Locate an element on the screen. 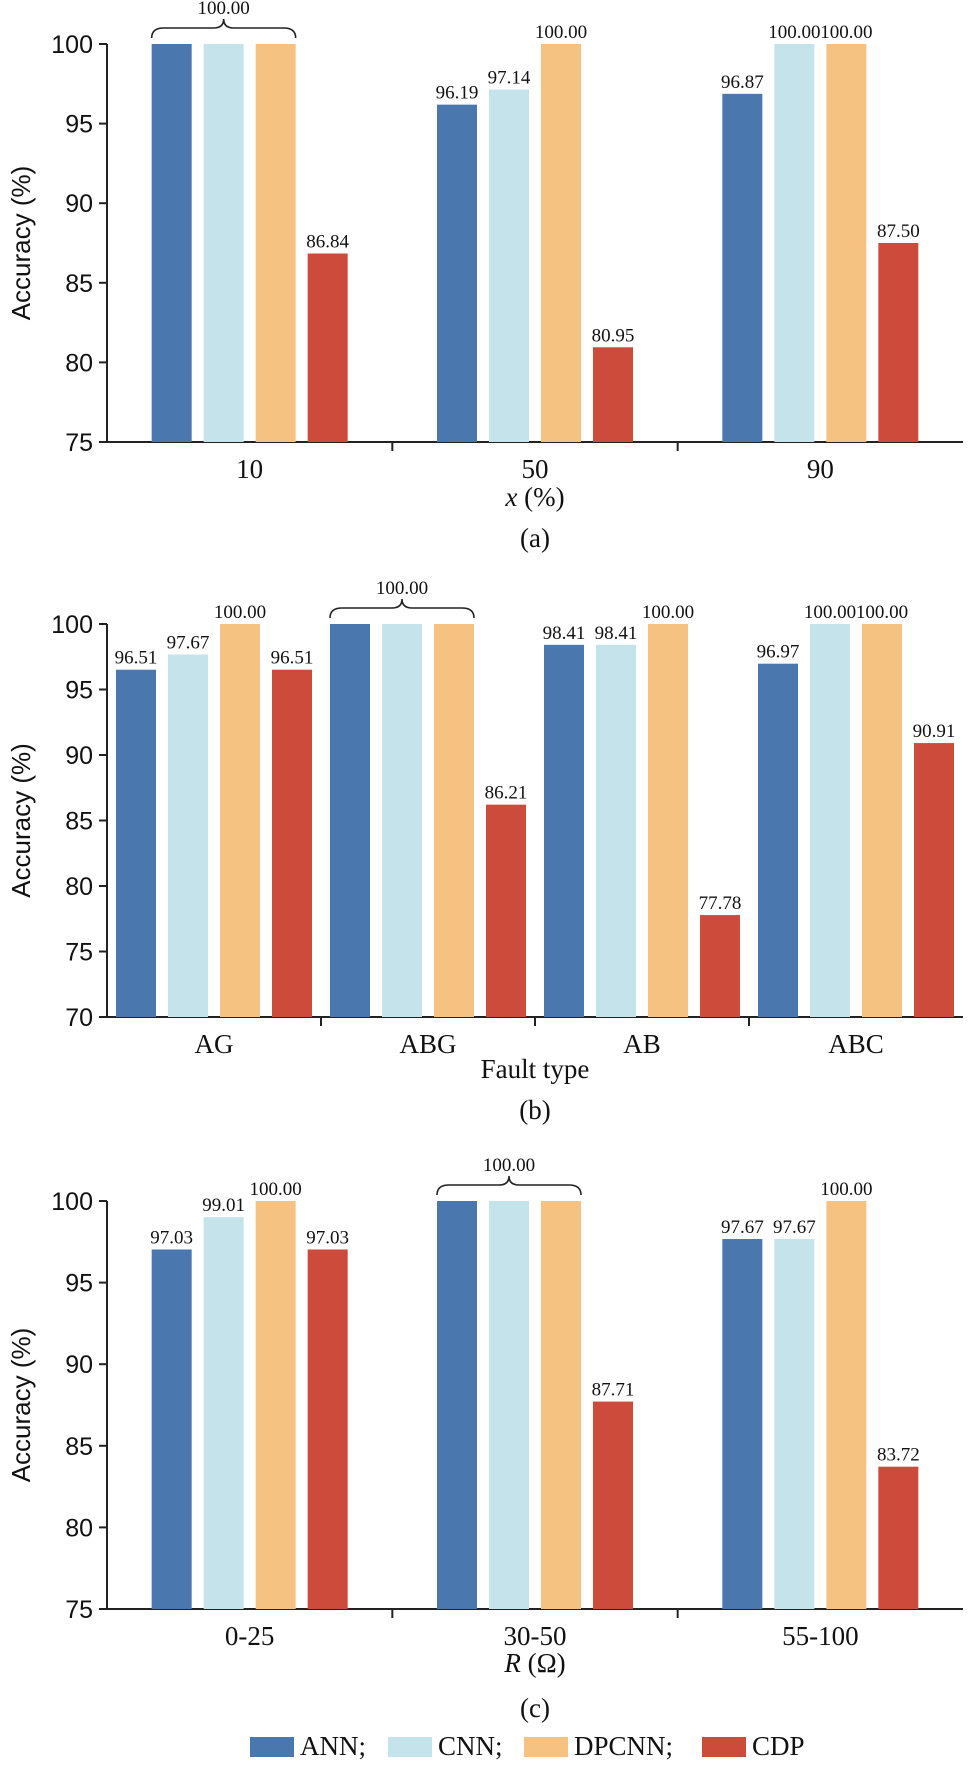 The height and width of the screenshot is (1773, 971). legend: ANN; CNN; DPCNN; CDP is located at coordinates (527, 1746).